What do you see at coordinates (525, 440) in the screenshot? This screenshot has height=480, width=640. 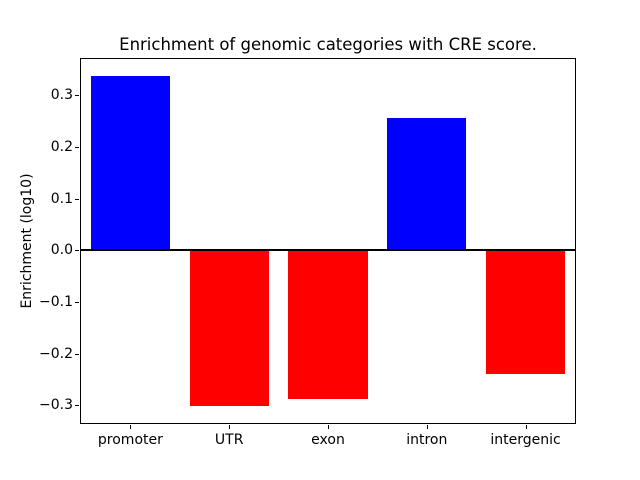 I see `x-tick-label-intergenic: intergenic` at bounding box center [525, 440].